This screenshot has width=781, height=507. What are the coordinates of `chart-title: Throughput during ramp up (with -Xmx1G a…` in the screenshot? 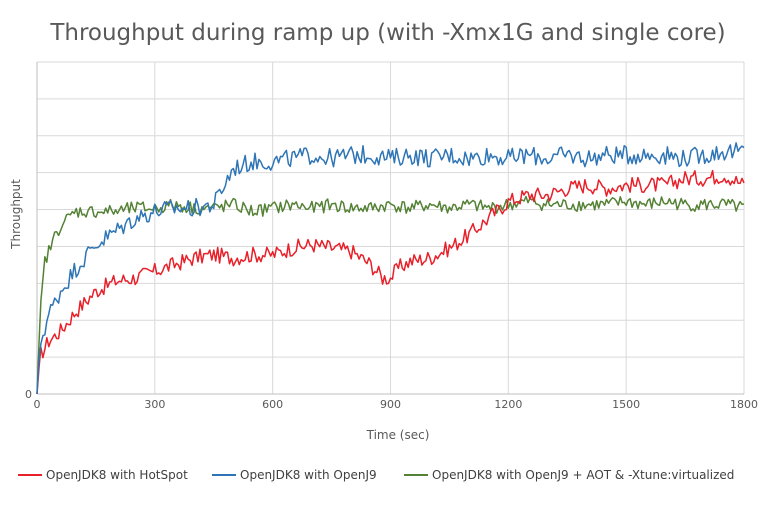 It's located at (387, 33).